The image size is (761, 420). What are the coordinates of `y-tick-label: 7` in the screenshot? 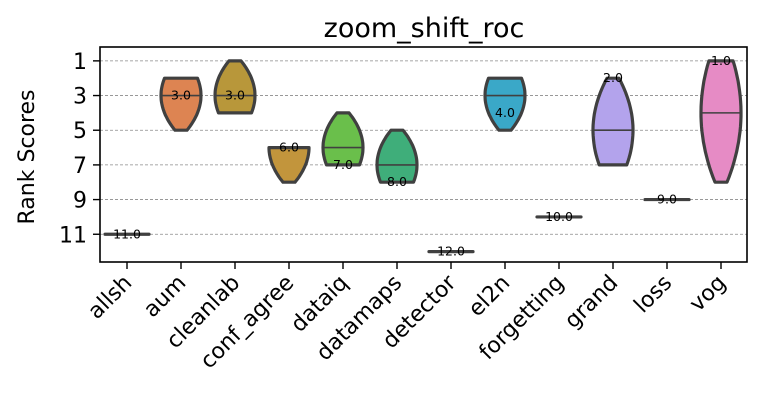 It's located at (80, 166).